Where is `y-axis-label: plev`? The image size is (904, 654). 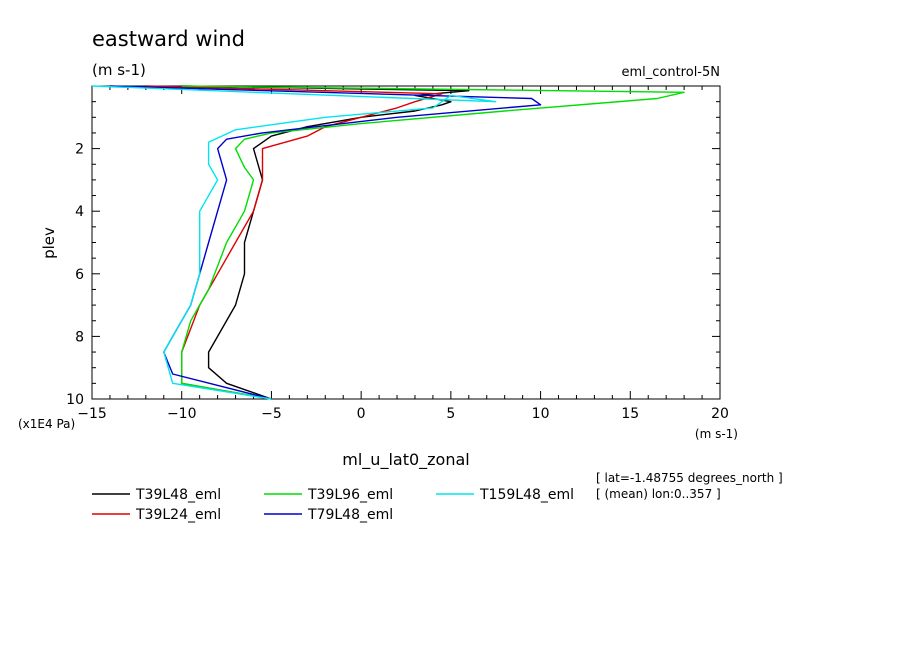
y-axis-label: plev is located at coordinates (49, 243).